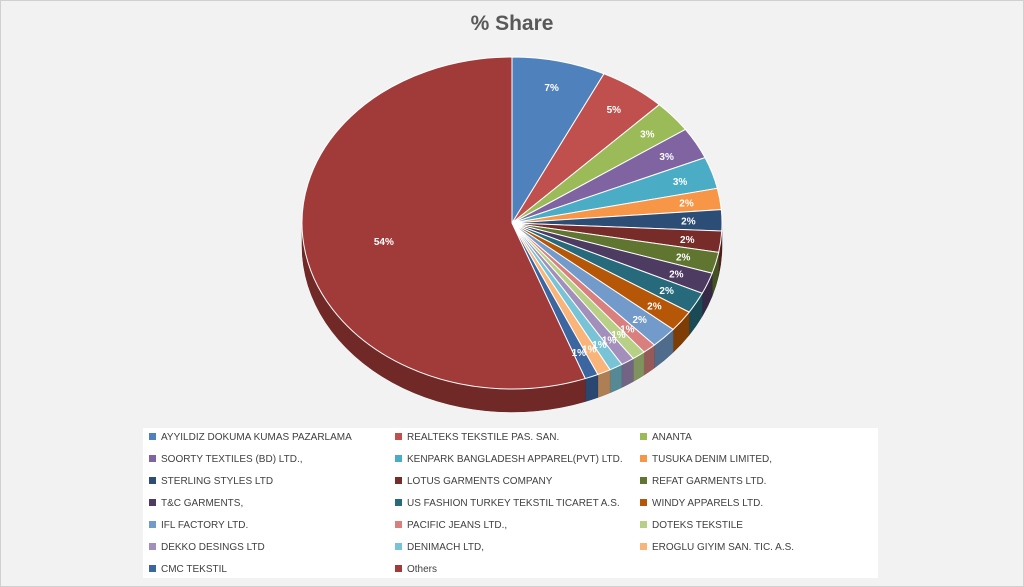 This screenshot has height=587, width=1024. I want to click on legend-item-refat-garments-ltd: REFAT GARMENTS LTD., so click(703, 482).